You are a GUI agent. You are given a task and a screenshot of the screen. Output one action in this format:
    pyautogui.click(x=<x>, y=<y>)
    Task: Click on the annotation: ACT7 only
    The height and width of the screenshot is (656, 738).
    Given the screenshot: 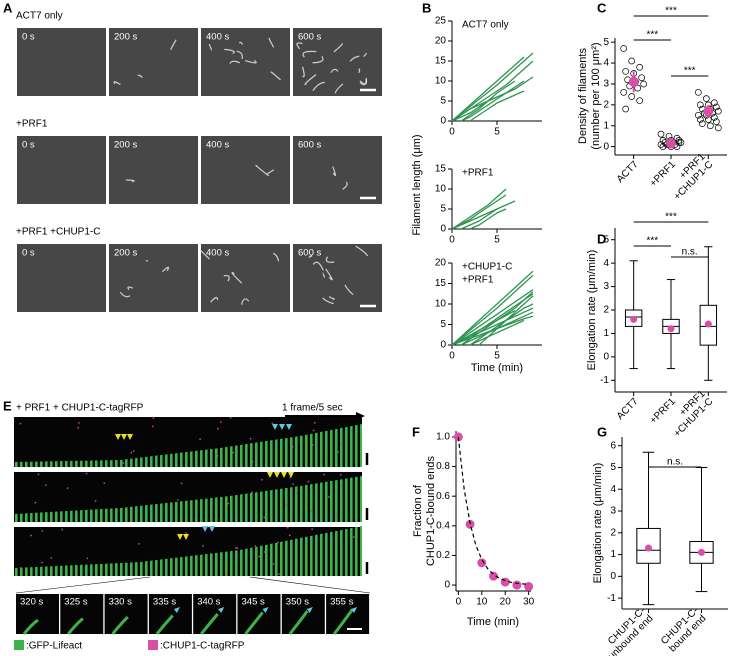 What is the action you would take?
    pyautogui.click(x=485, y=25)
    